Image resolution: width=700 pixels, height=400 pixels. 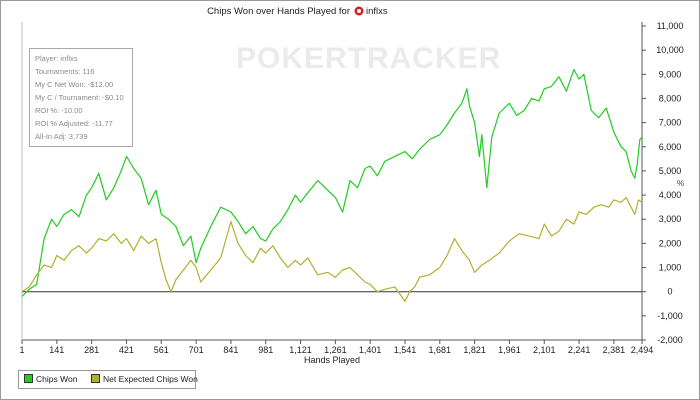 I want to click on y-tick-label: 3,000, so click(x=670, y=219).